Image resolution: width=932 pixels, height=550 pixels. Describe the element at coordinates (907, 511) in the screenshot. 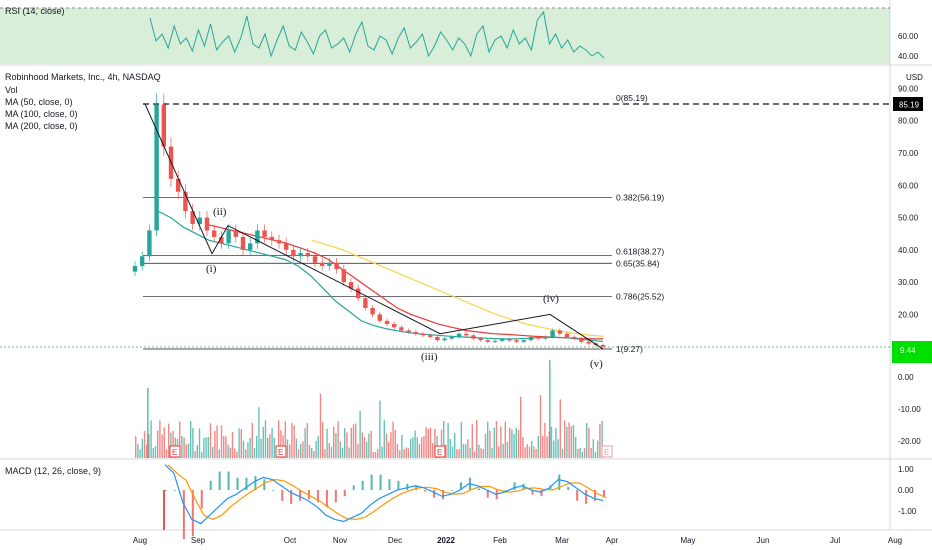

I see `macd-tick-label: -1.00` at that location.